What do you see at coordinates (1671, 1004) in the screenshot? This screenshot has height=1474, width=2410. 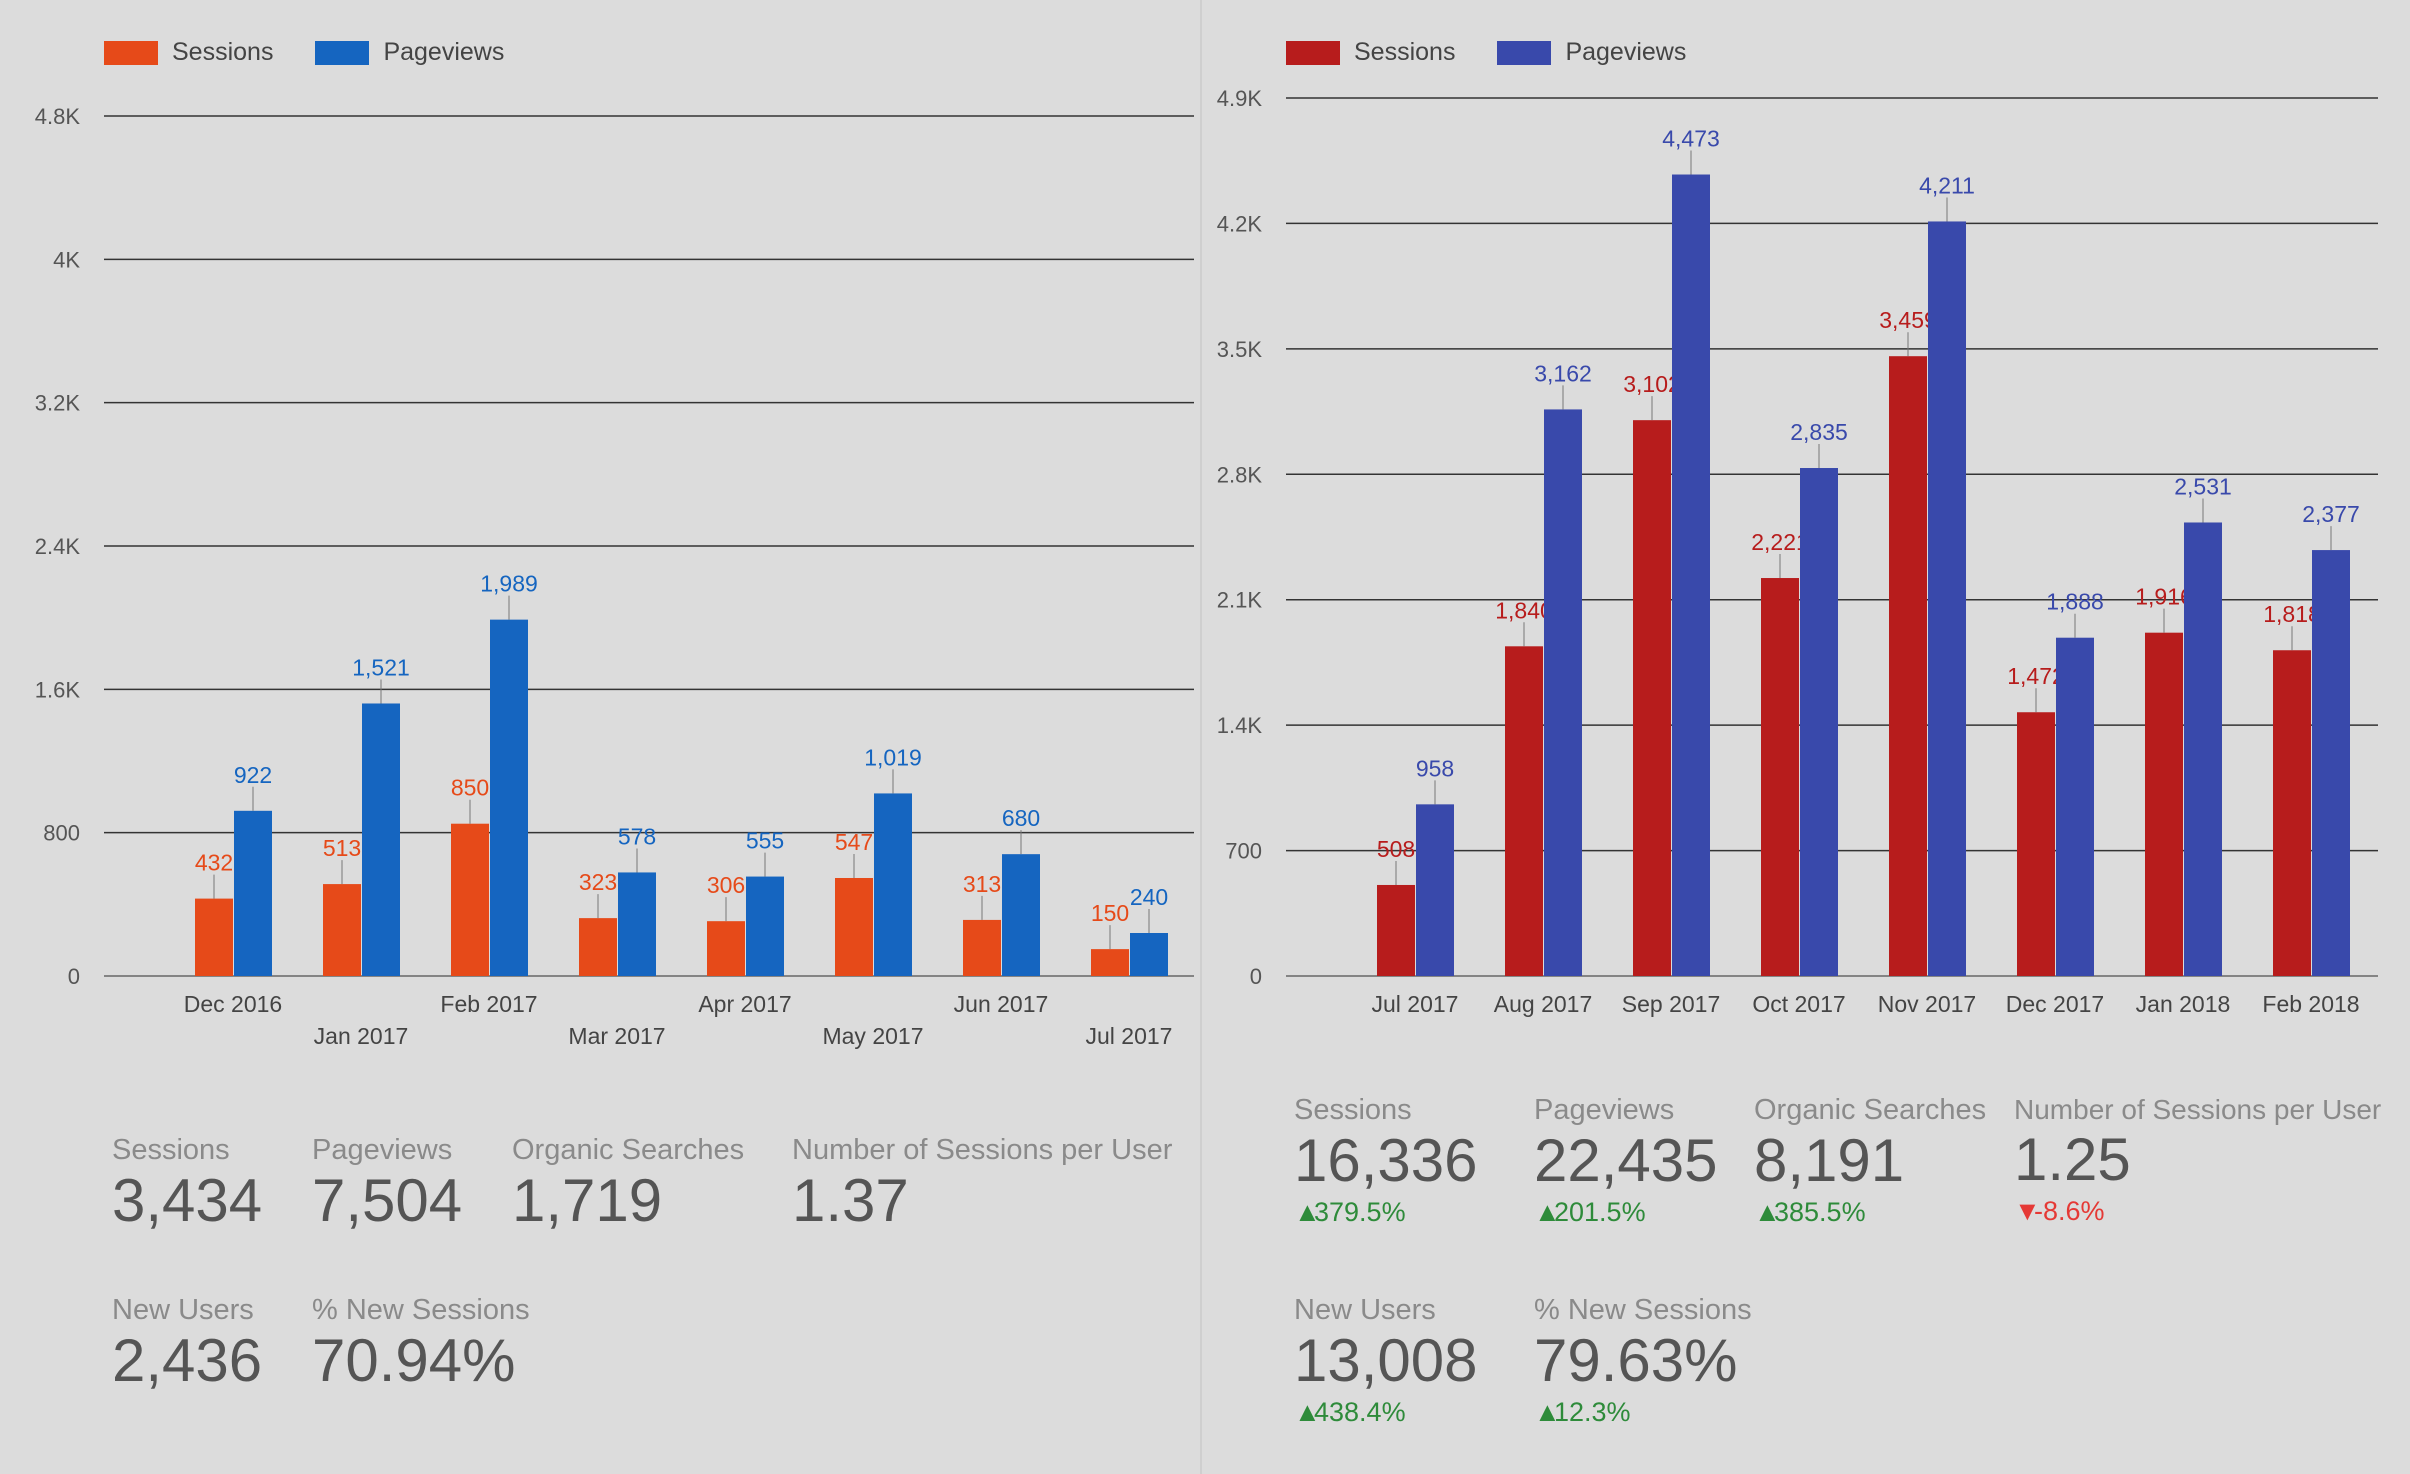 I see `x-tick-label: Sep 2017` at bounding box center [1671, 1004].